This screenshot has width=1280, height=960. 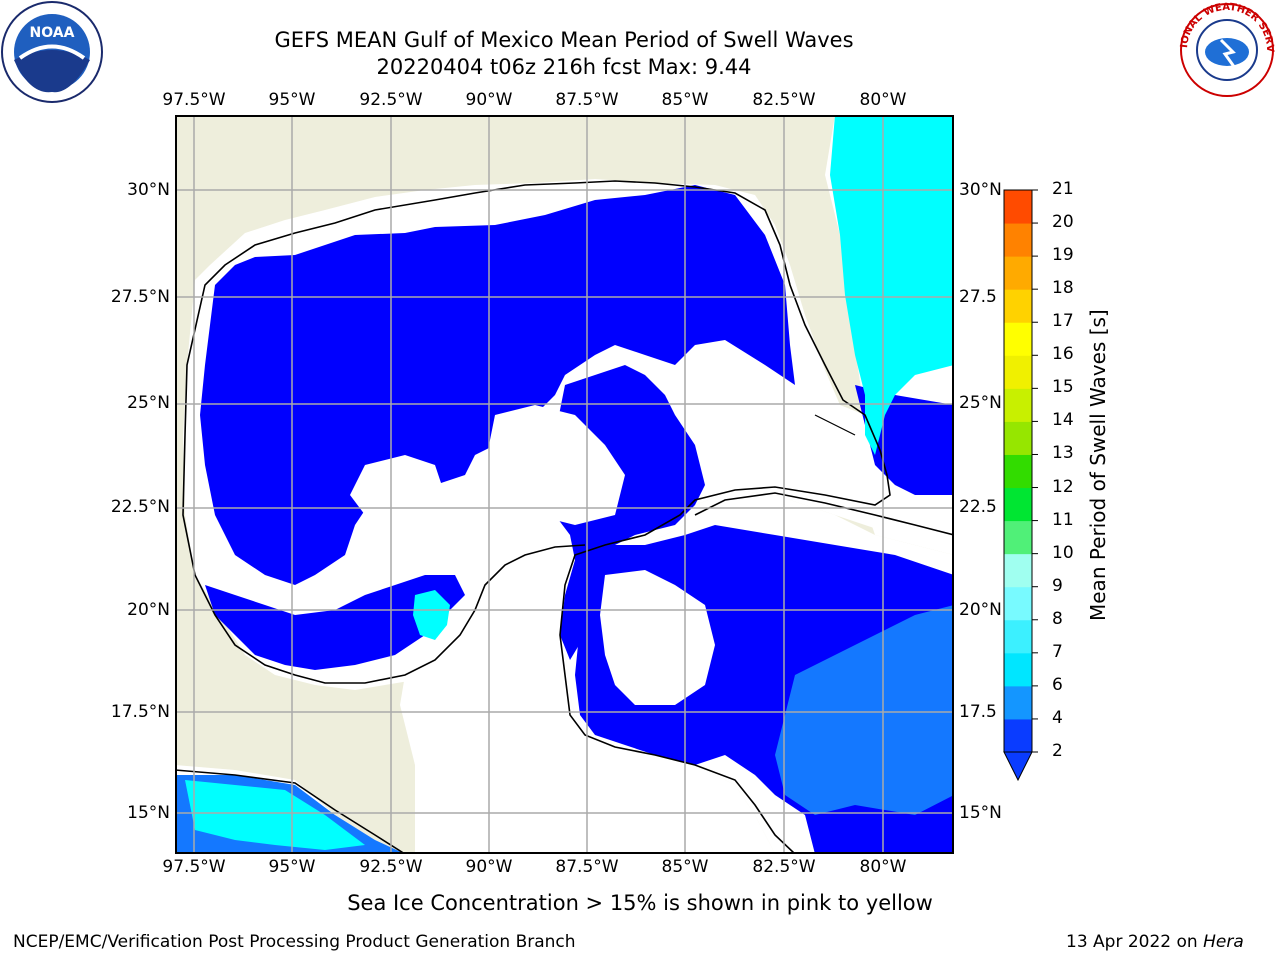 What do you see at coordinates (1063, 189) in the screenshot?
I see `colorbar-label: 21` at bounding box center [1063, 189].